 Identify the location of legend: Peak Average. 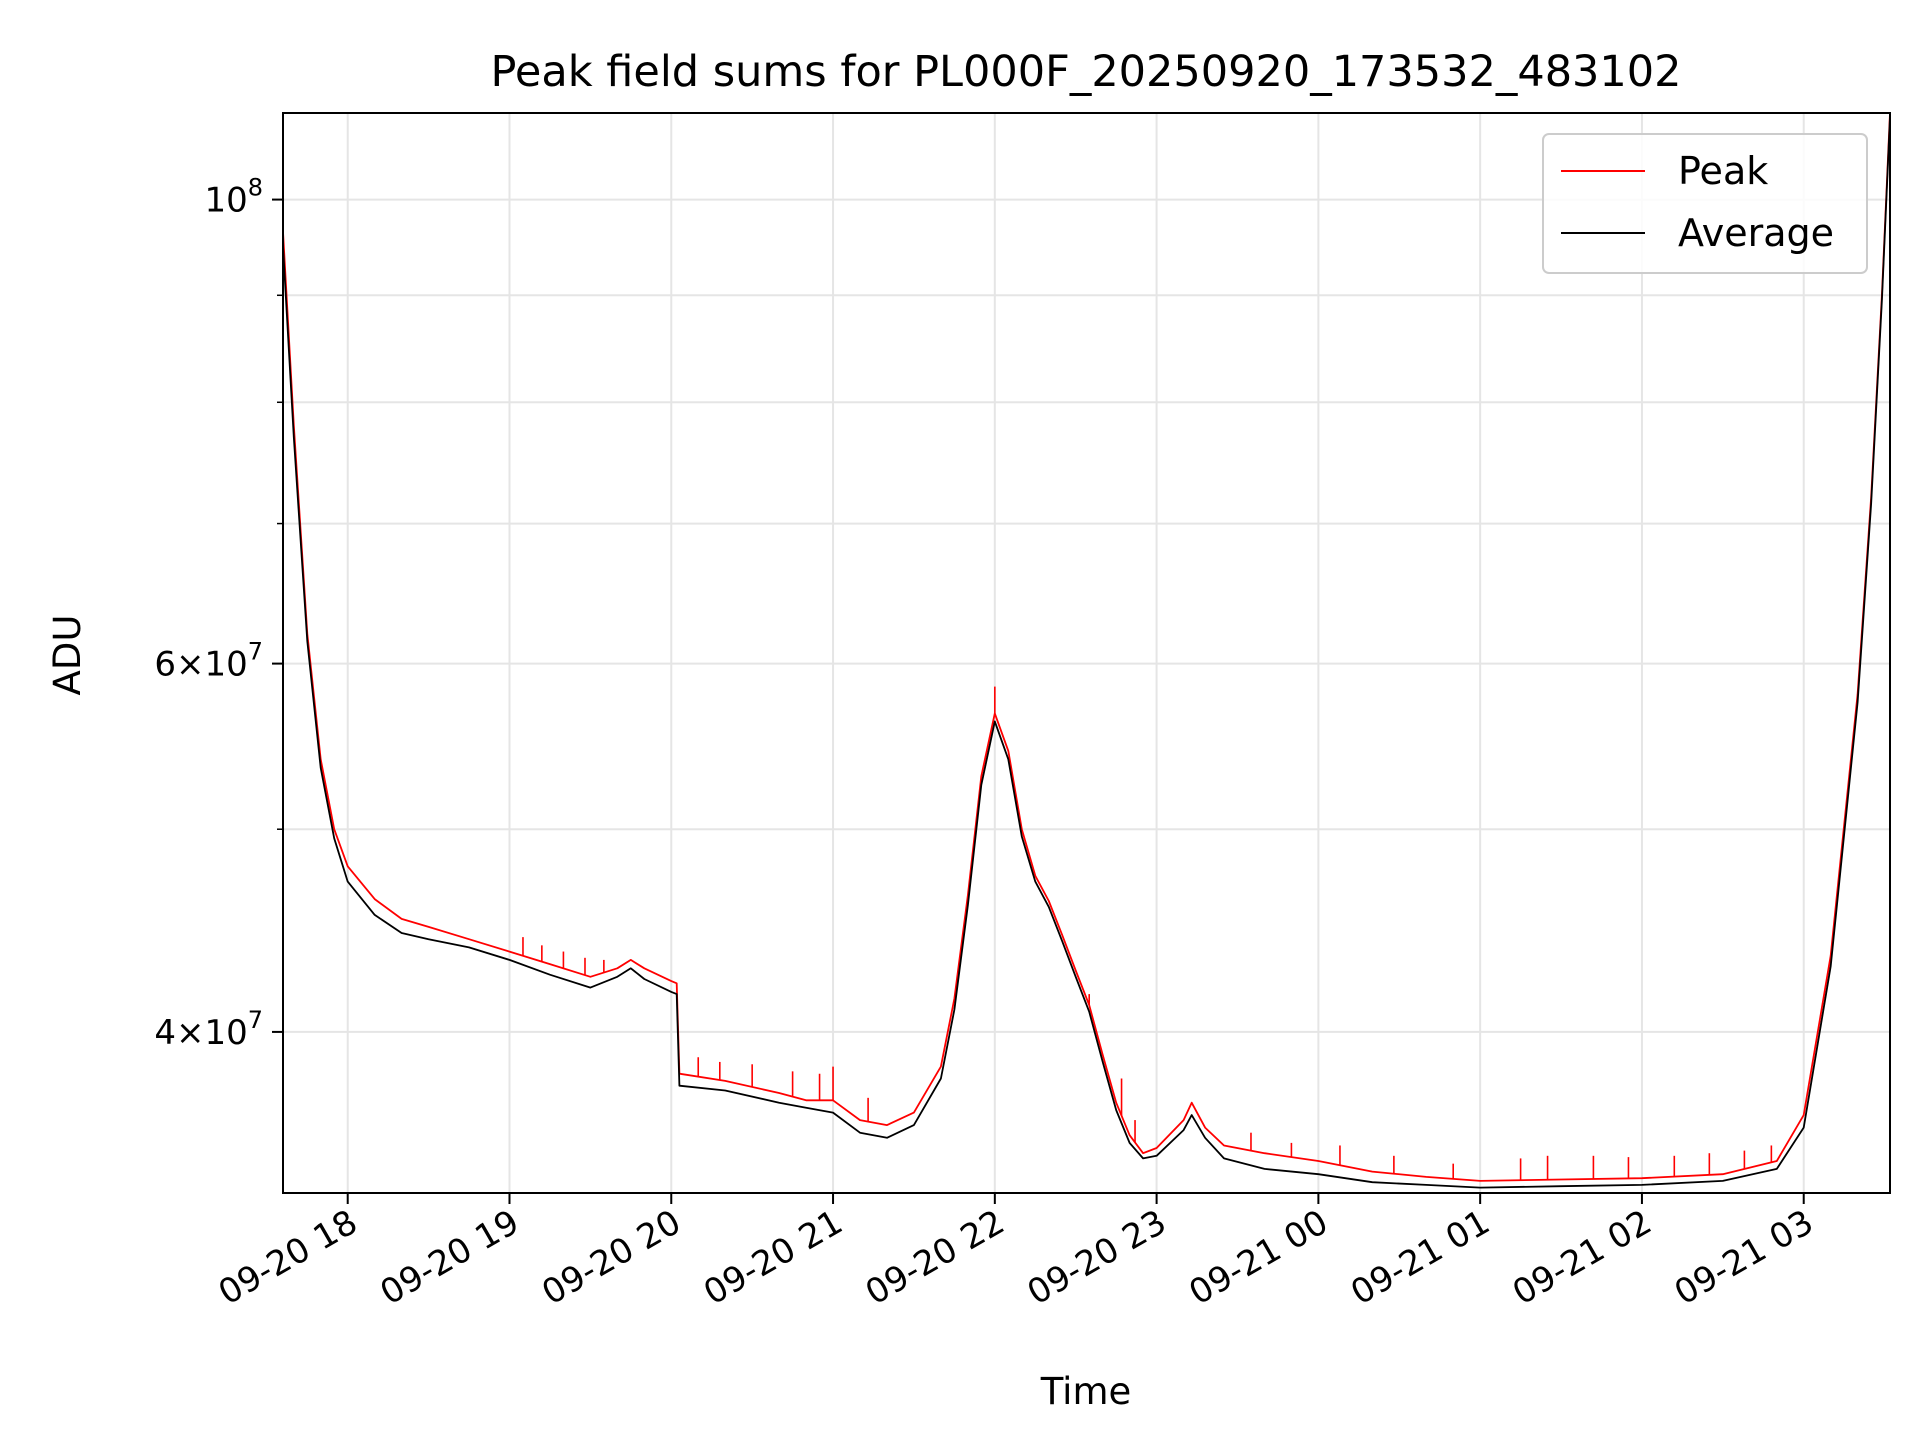
(1705, 203).